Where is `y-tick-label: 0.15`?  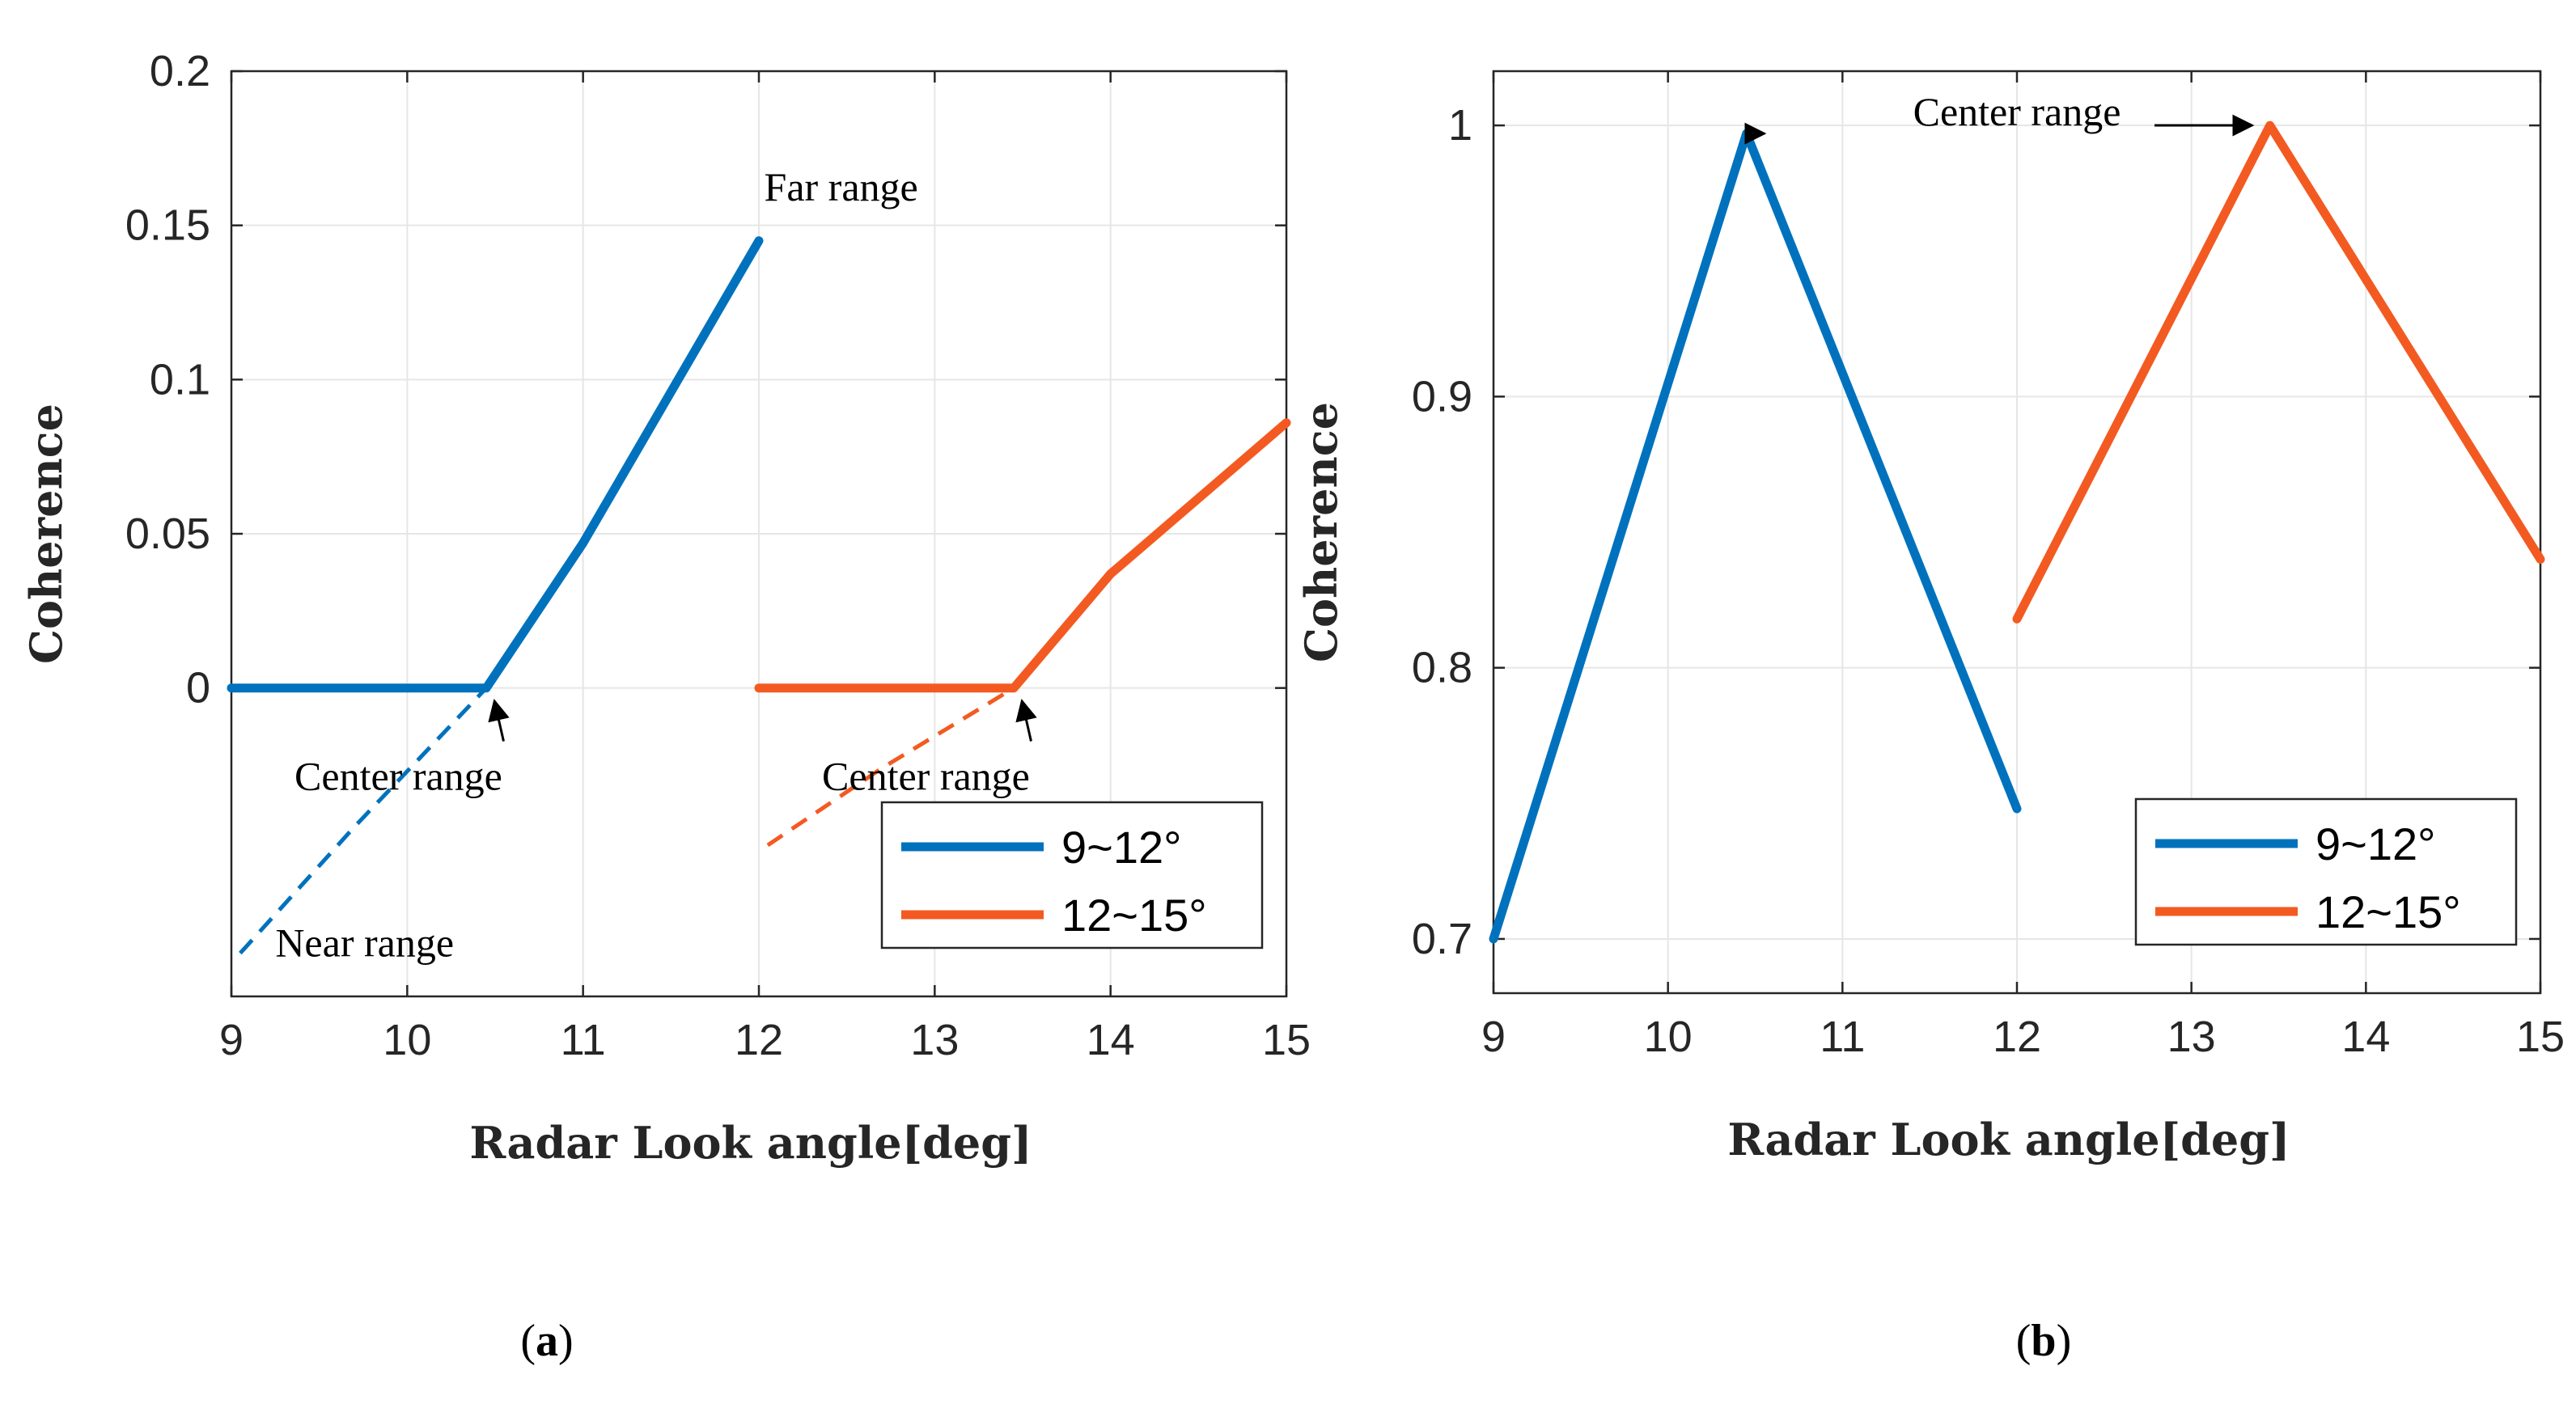 y-tick-label: 0.15 is located at coordinates (167, 225).